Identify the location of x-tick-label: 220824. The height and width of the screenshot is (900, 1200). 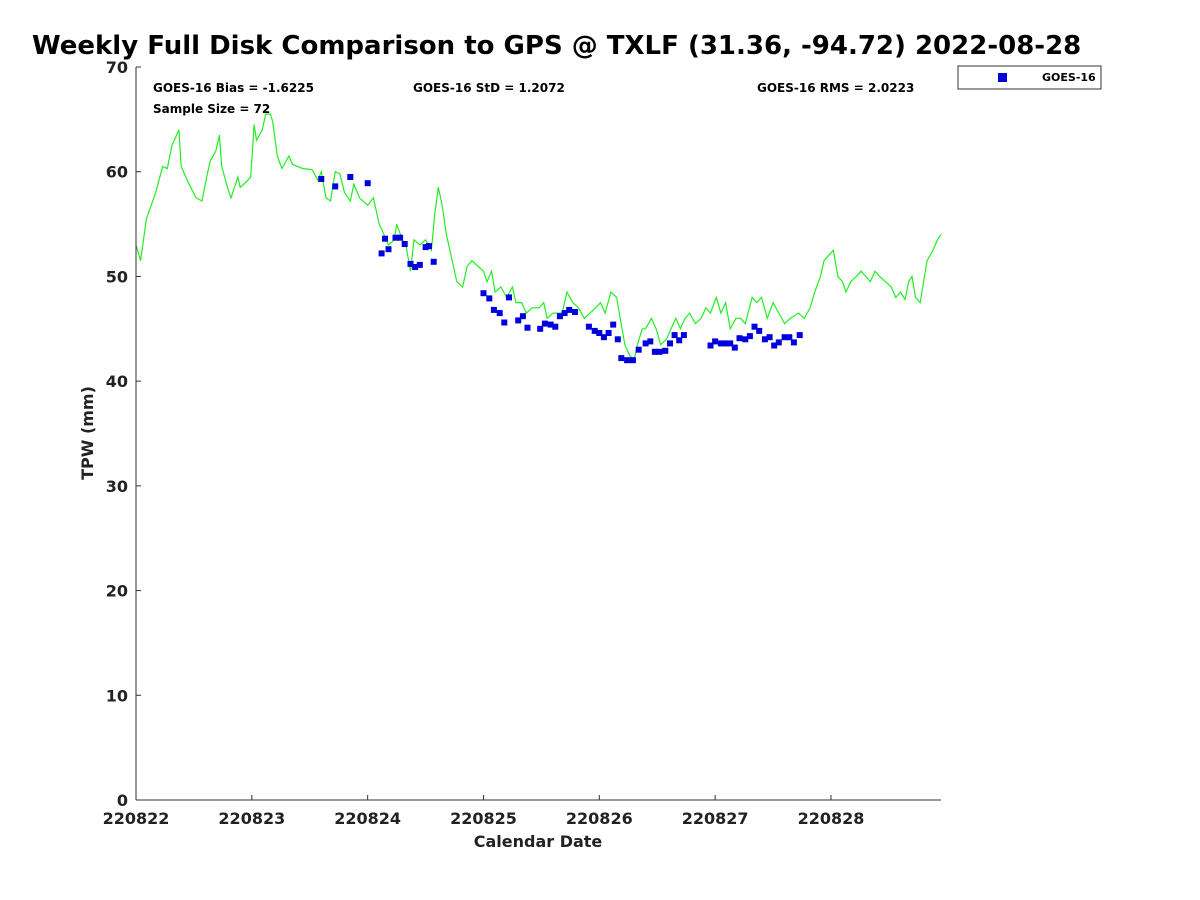
(367, 818).